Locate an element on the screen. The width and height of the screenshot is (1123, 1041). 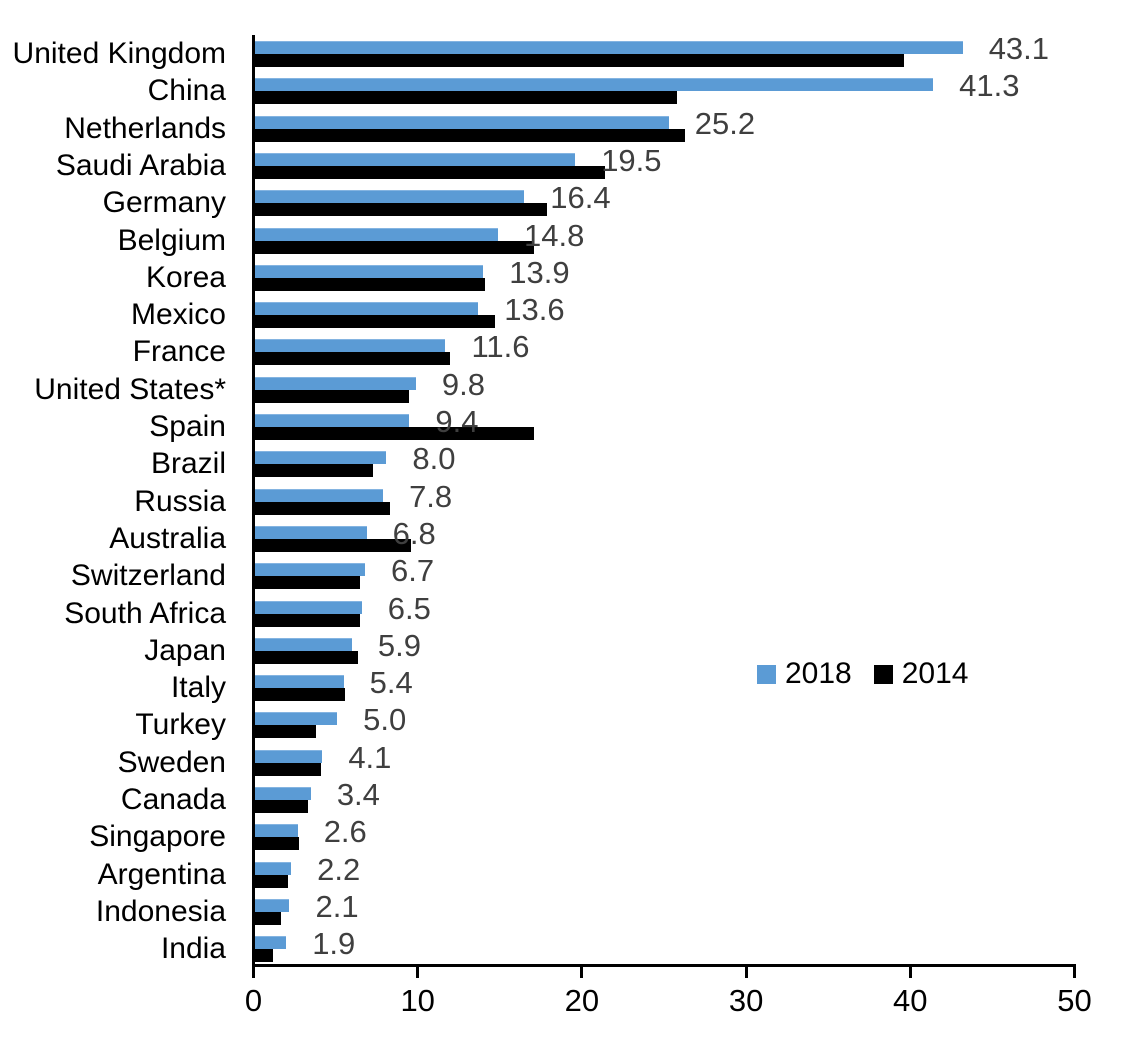
value-label: 6.7 is located at coordinates (413, 571).